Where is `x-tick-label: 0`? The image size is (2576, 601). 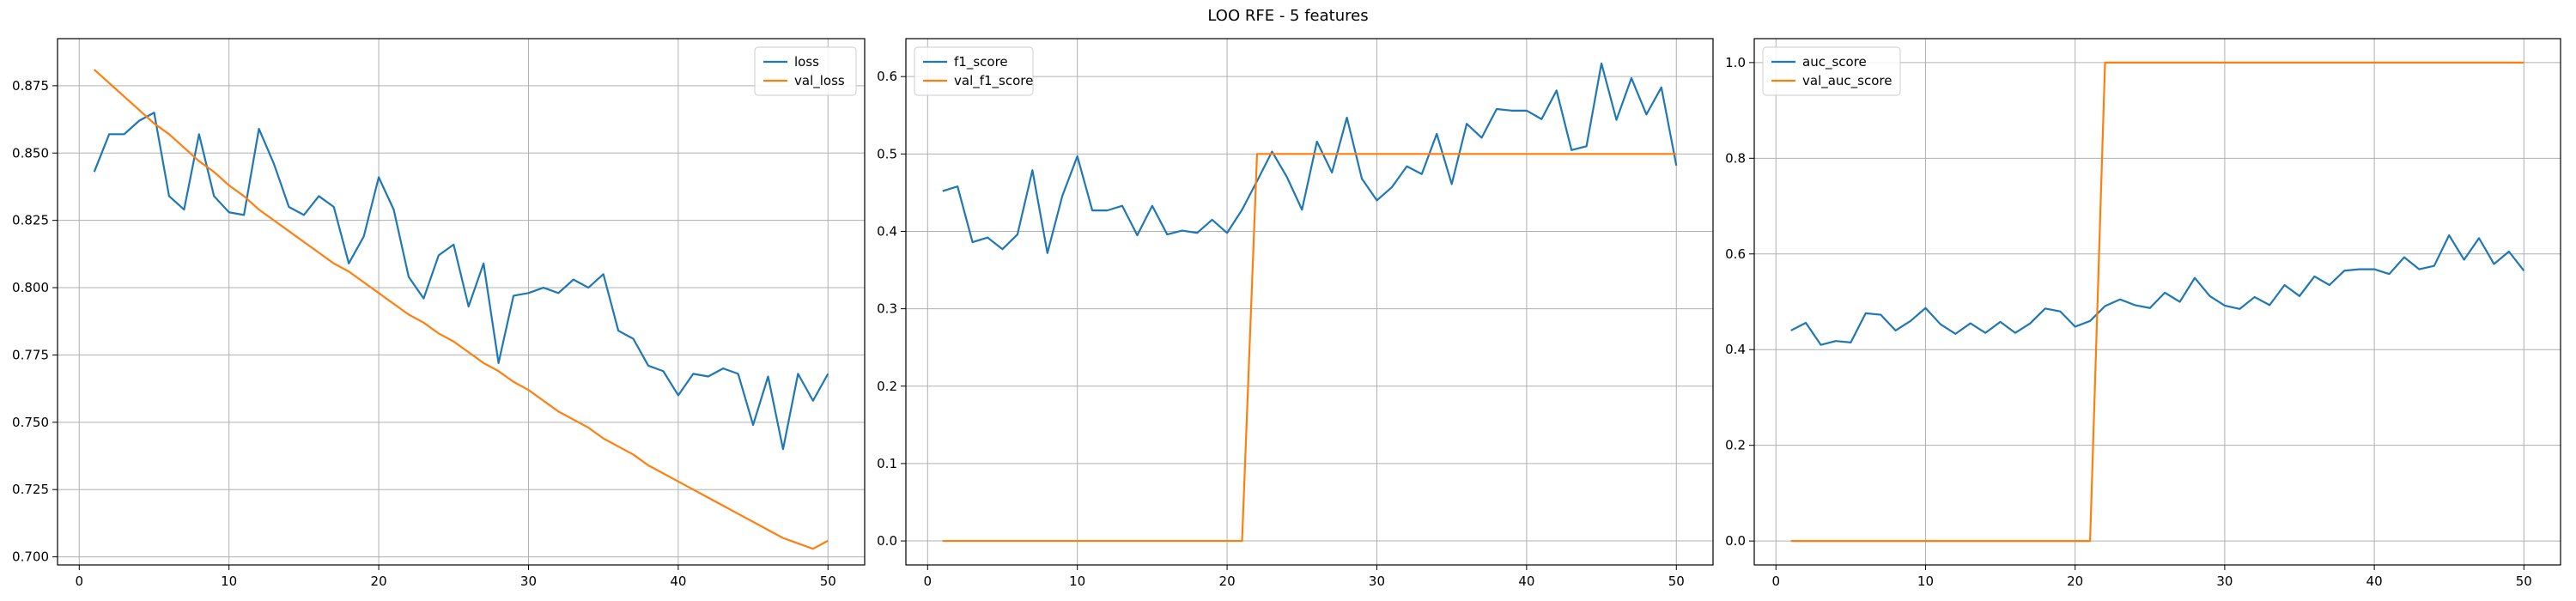 x-tick-label: 0 is located at coordinates (1776, 581).